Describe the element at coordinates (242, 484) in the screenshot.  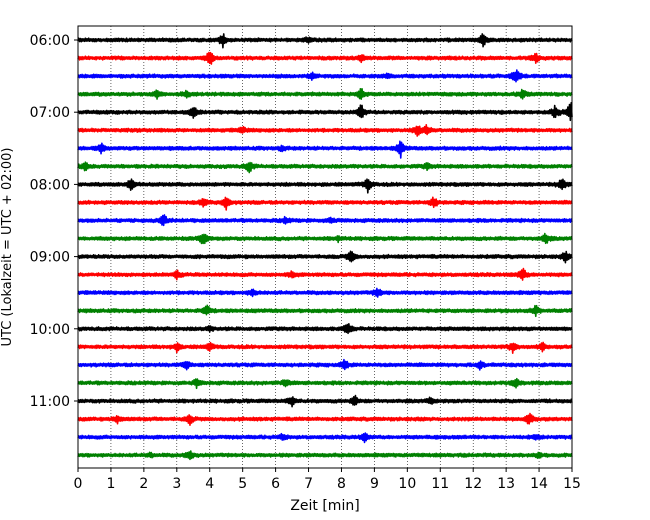
I see `x-tick-label: 5` at that location.